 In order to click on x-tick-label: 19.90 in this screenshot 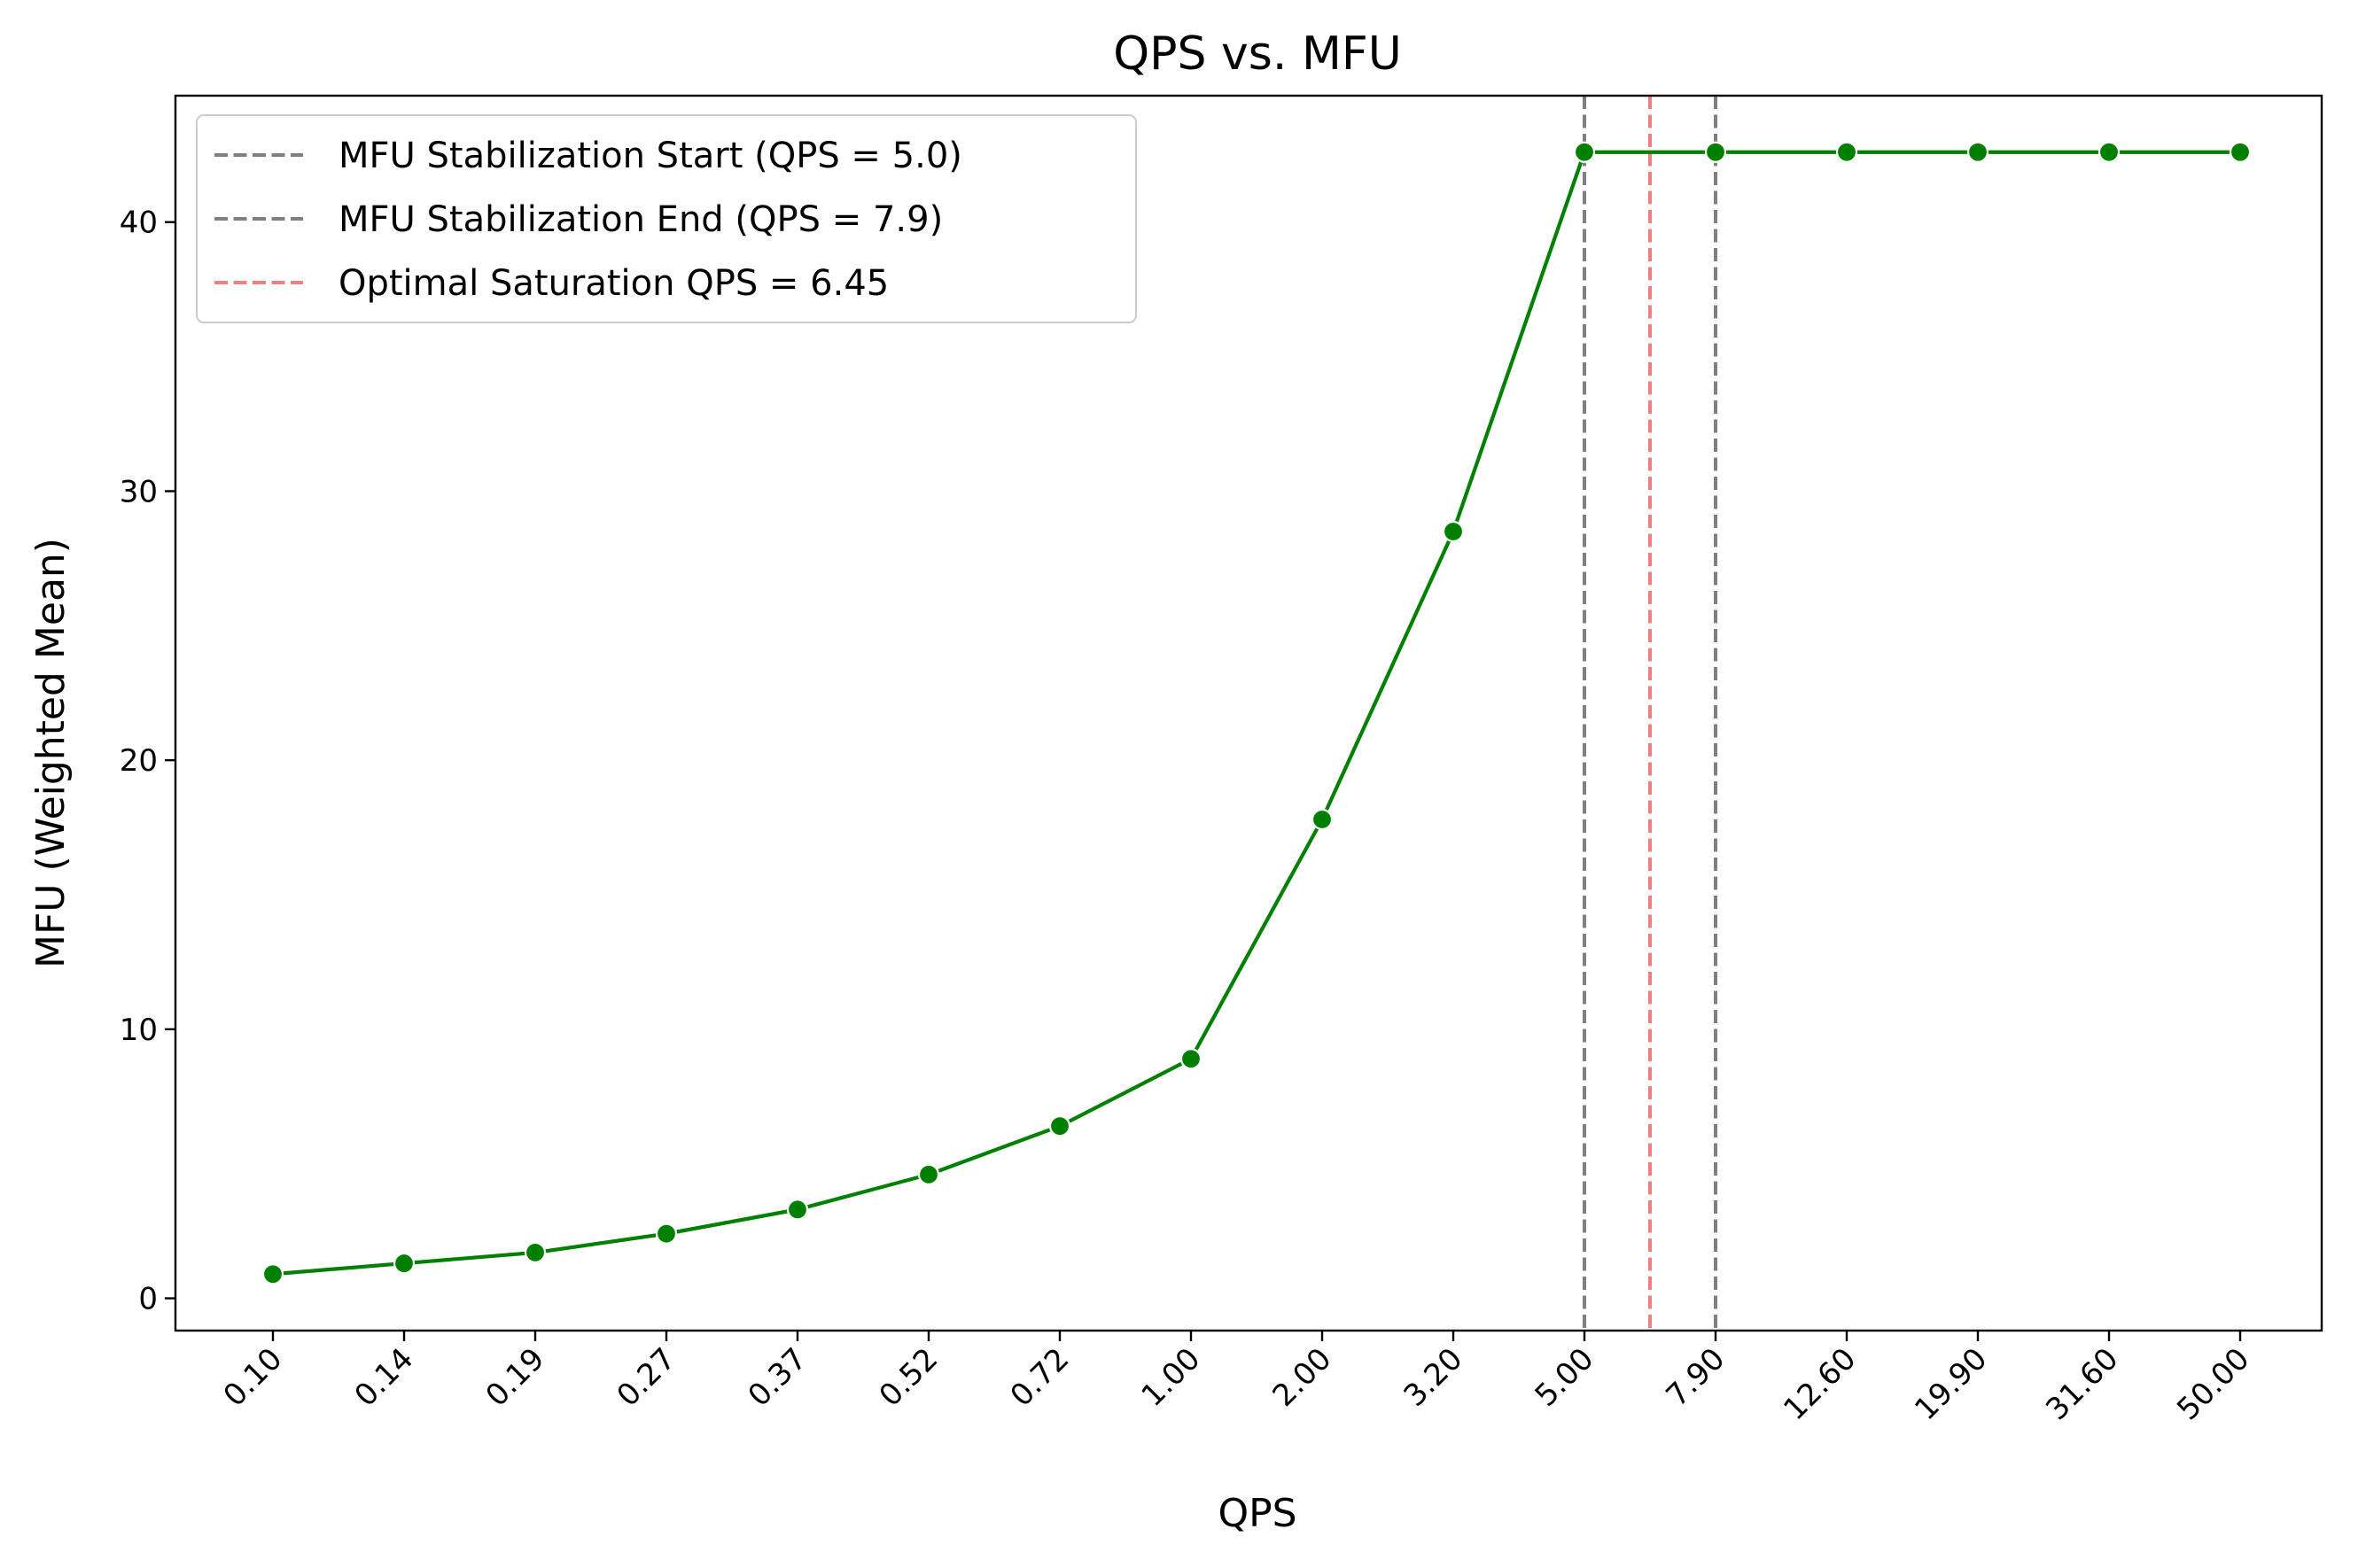, I will do `click(1951, 1384)`.